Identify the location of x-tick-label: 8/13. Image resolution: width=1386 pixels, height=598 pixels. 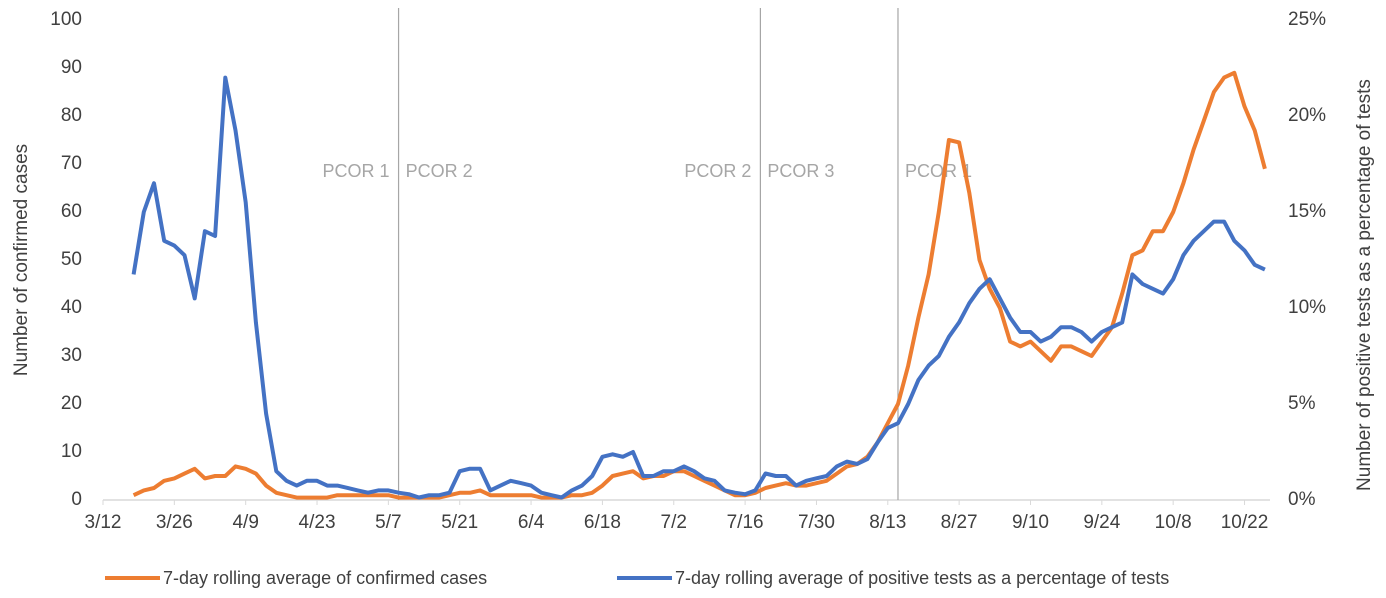
(887, 522).